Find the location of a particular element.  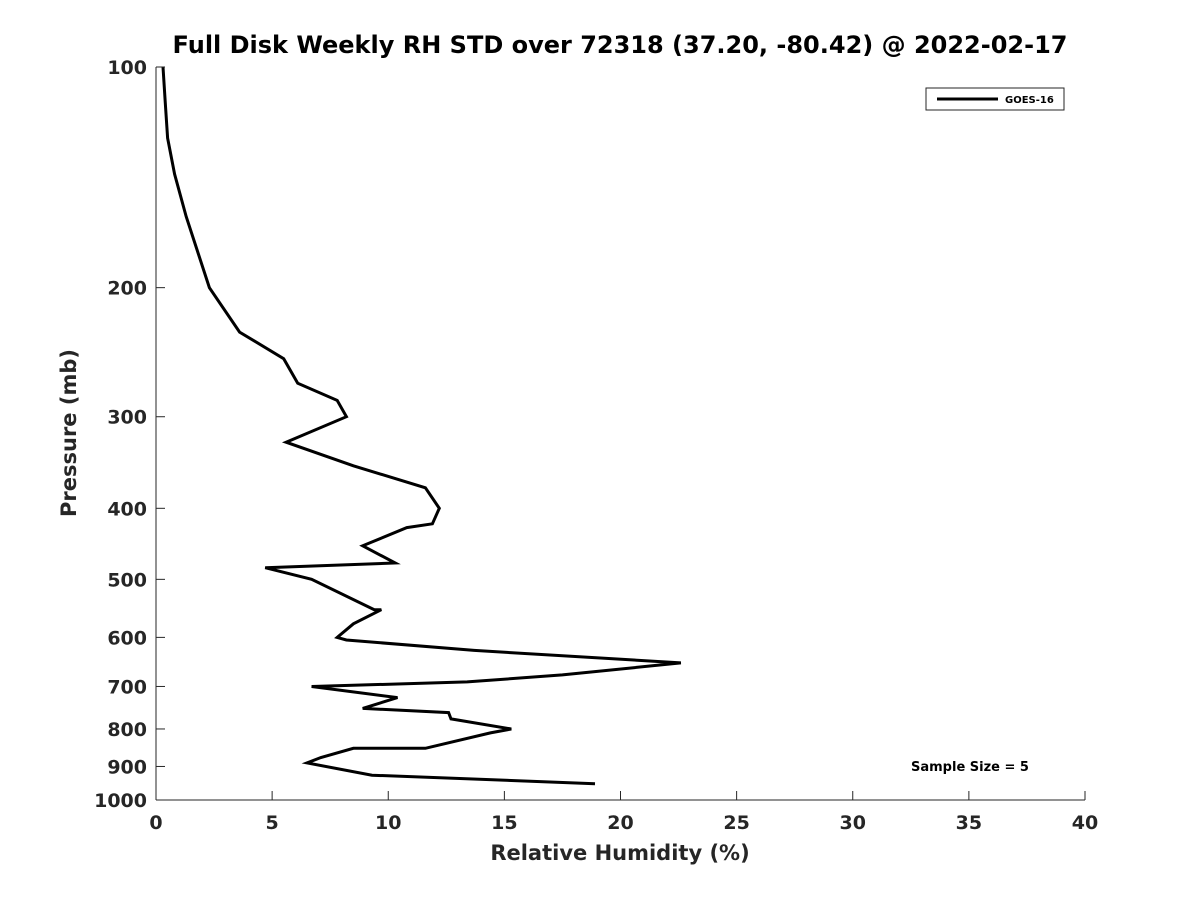

y-tick-label: 100 is located at coordinates (127, 68).